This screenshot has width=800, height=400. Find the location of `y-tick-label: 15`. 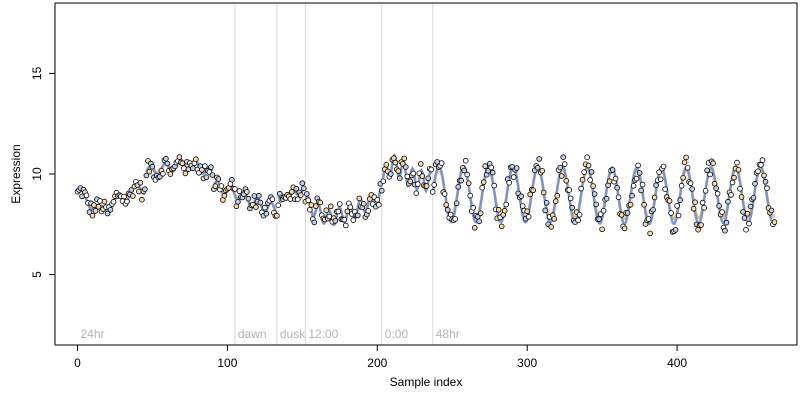

y-tick-label: 15 is located at coordinates (37, 73).